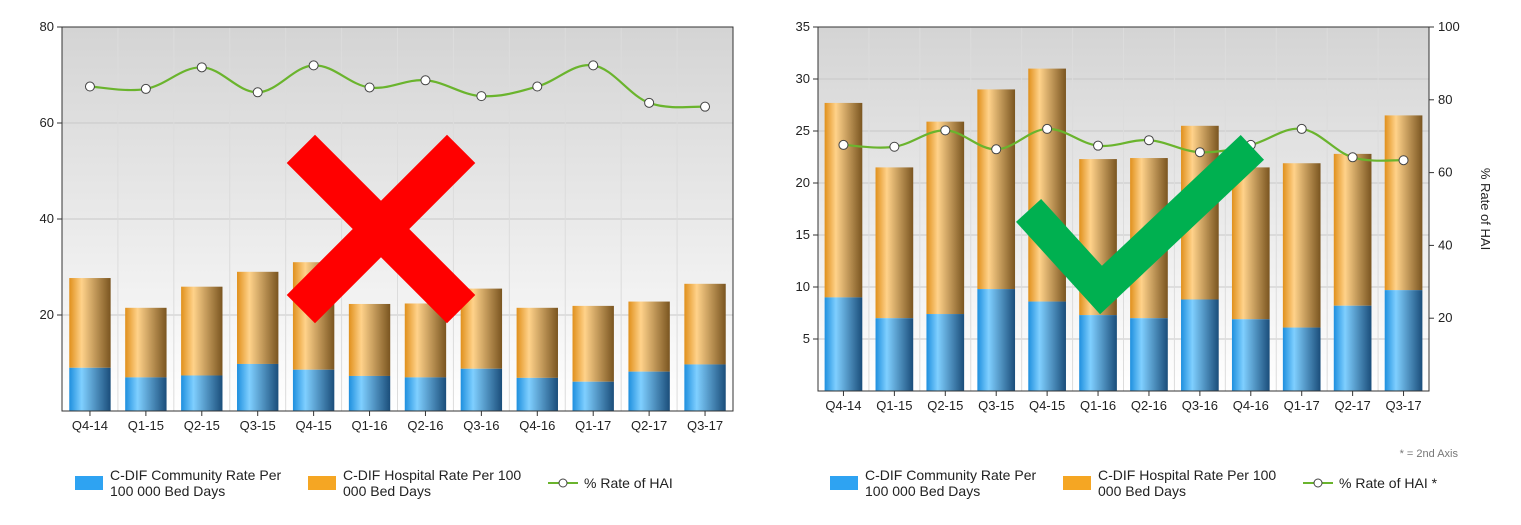 The image size is (1521, 525). Describe the element at coordinates (1318, 483) in the screenshot. I see `legend-swatch-point` at that location.